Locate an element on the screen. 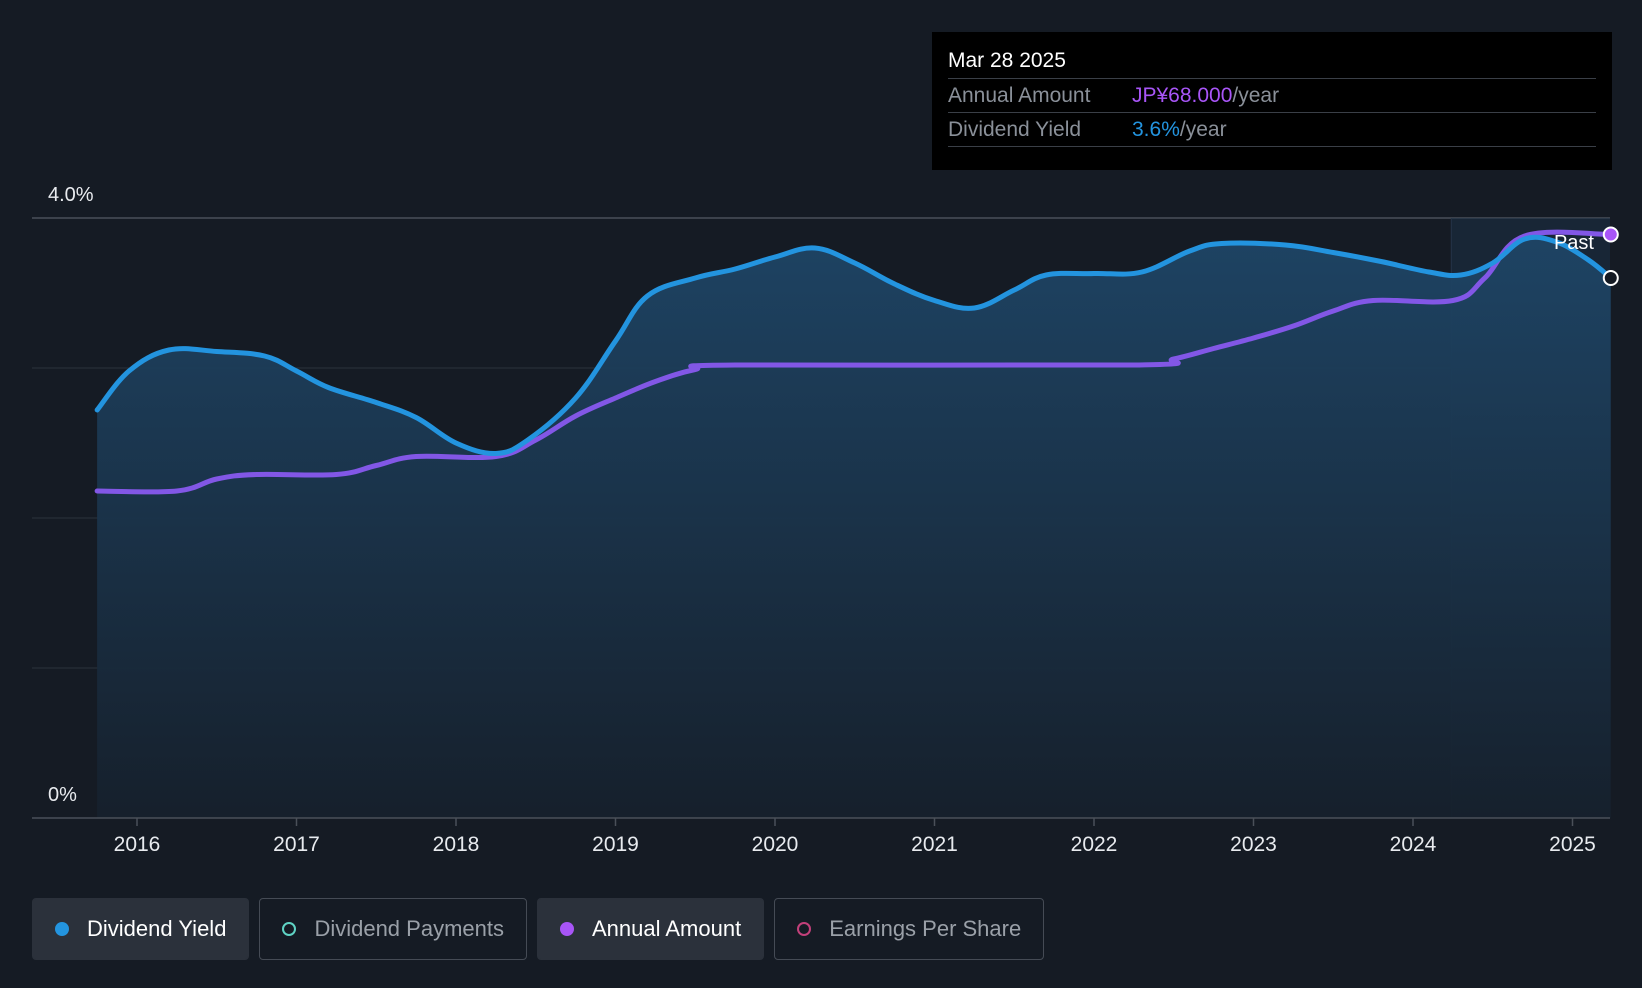  y-tick-top: 4.0% is located at coordinates (71, 195).